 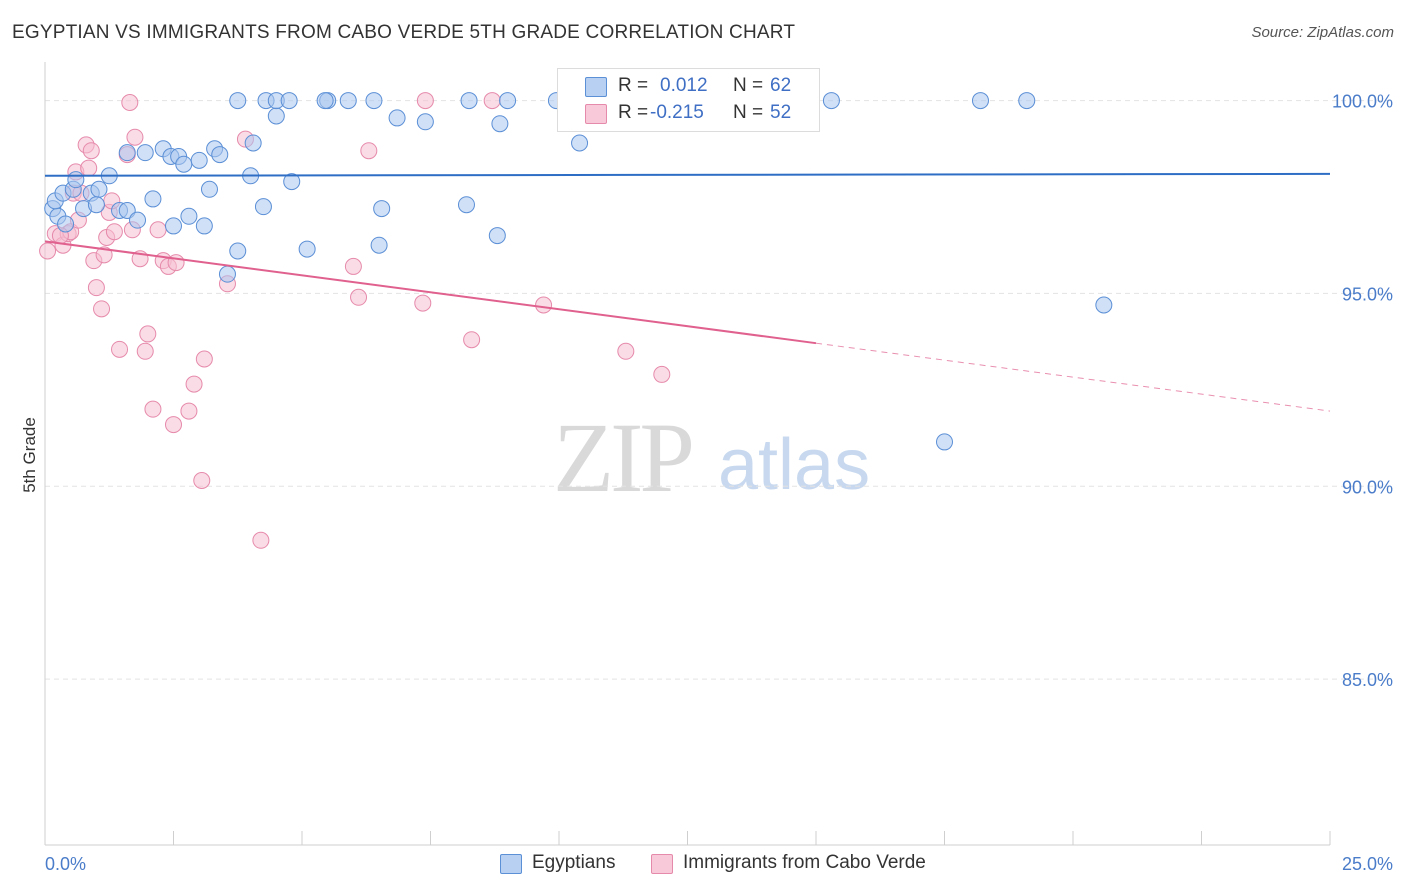 What do you see at coordinates (1367, 680) in the screenshot?
I see `y-tick-label: 85.0%` at bounding box center [1367, 680].